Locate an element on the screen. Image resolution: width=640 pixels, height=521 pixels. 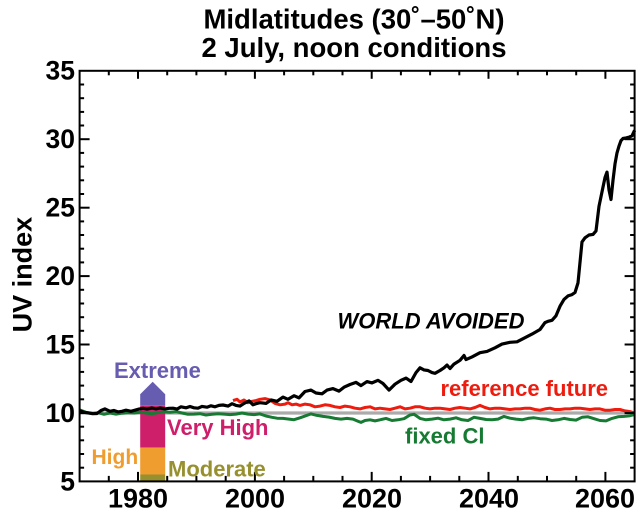
svg-text: 15 is located at coordinates (60, 344).